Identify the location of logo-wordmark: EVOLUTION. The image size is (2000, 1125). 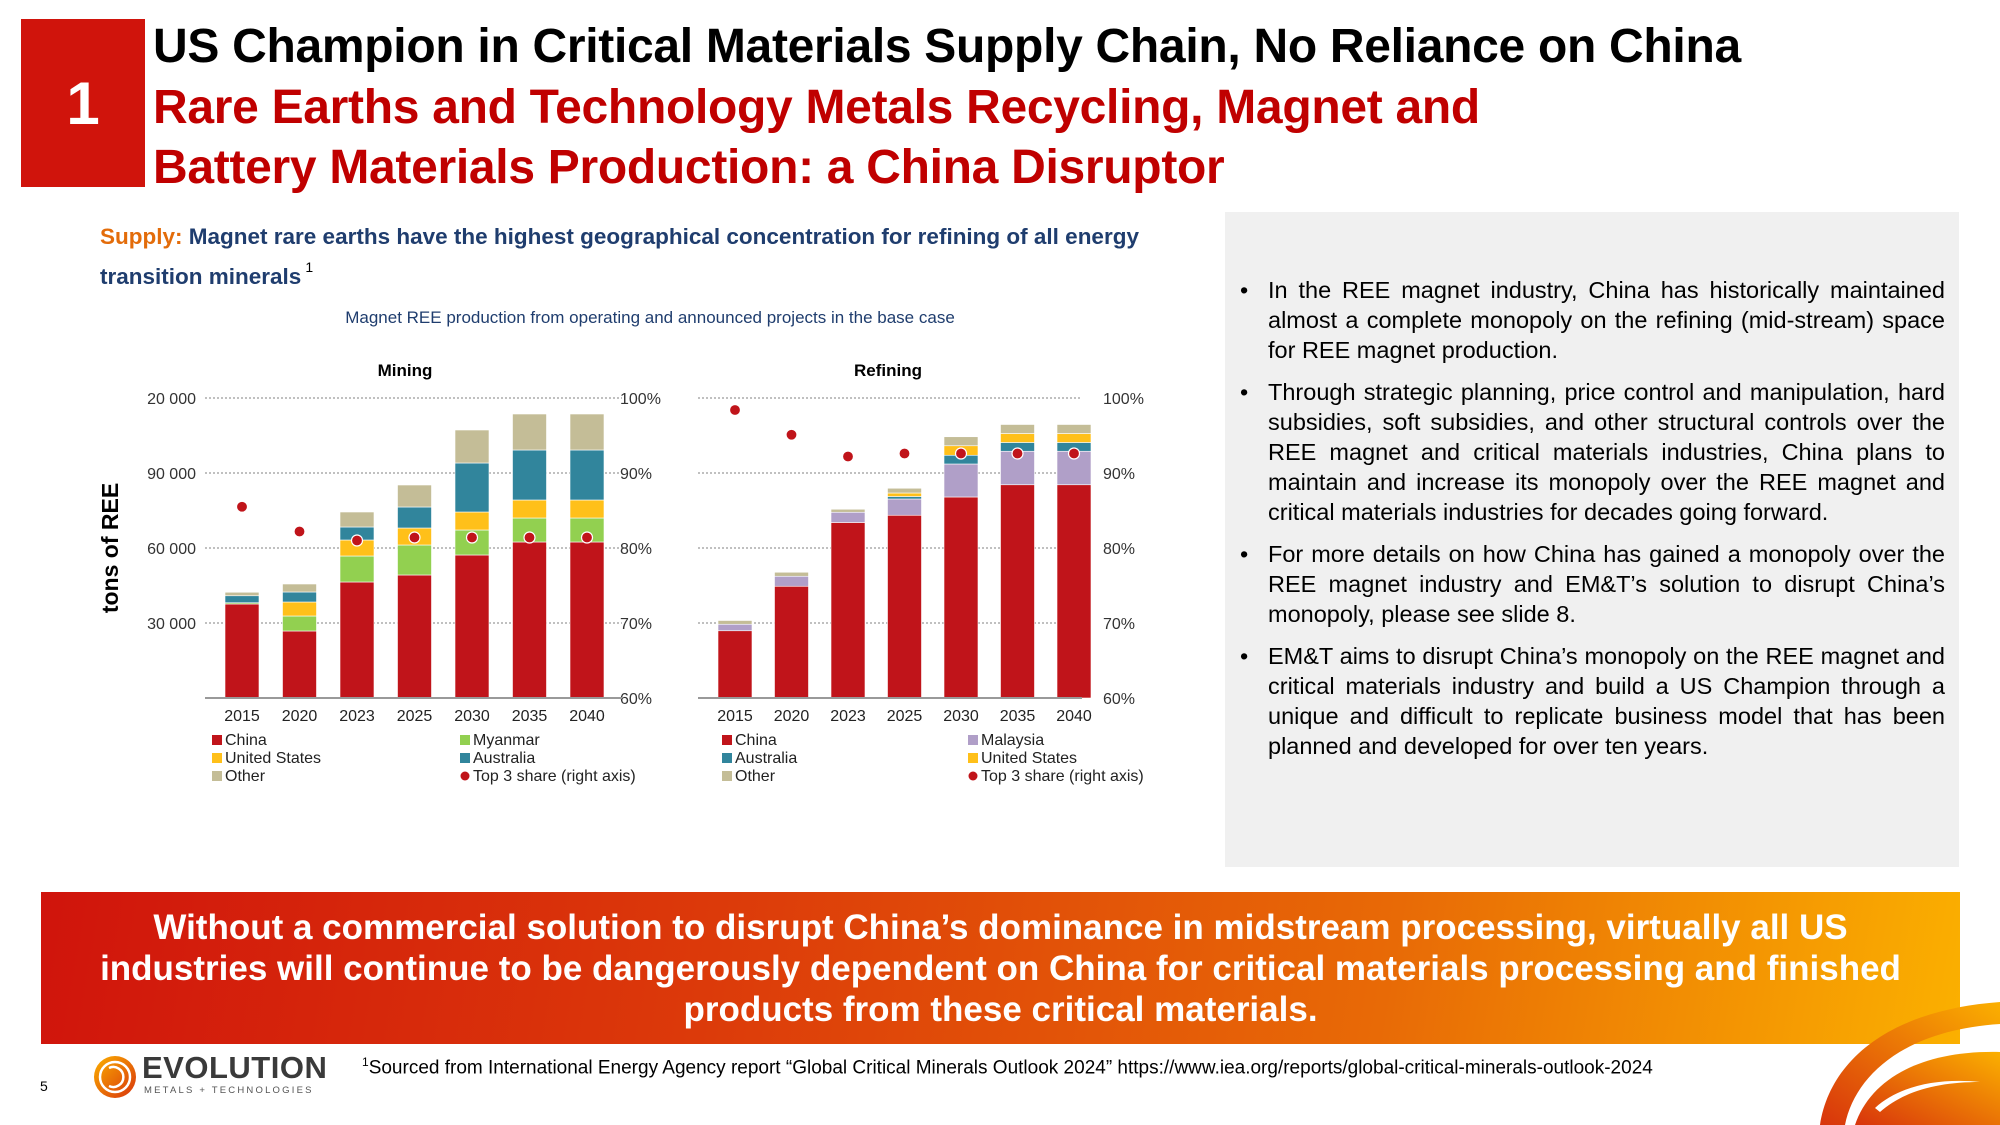
(235, 1067).